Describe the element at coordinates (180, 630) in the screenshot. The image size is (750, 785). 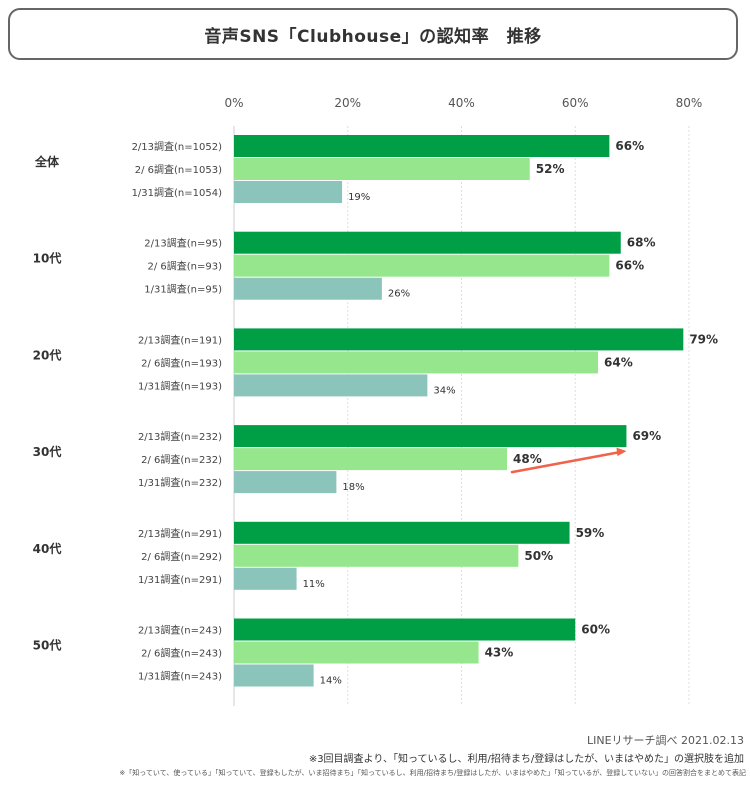
I see `bar-category-label: 2/13調査(n=243)` at that location.